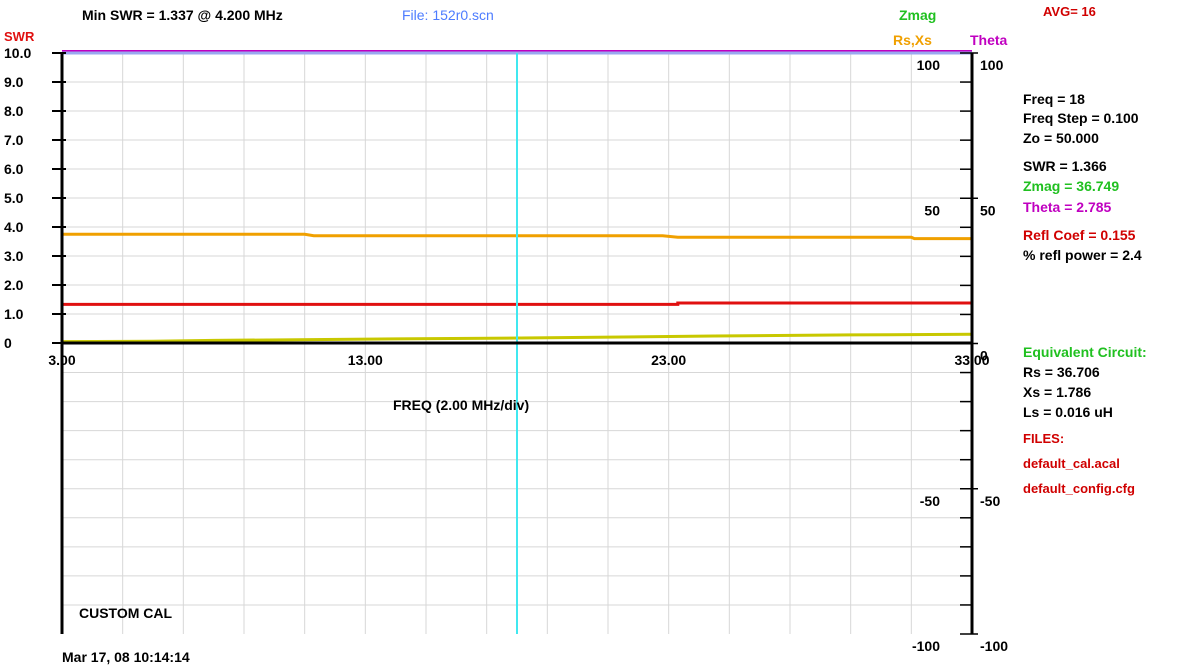 This screenshot has height=666, width=1204. What do you see at coordinates (448, 15) in the screenshot?
I see `file-name: File: 152r0.scn` at bounding box center [448, 15].